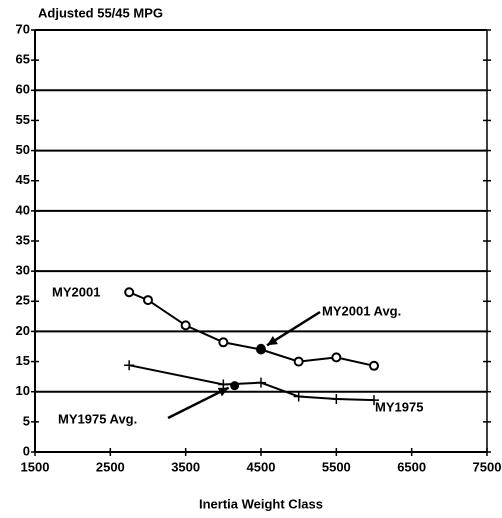  What do you see at coordinates (100, 12) in the screenshot?
I see `chart-title: Adjusted 55/45 MPG` at bounding box center [100, 12].